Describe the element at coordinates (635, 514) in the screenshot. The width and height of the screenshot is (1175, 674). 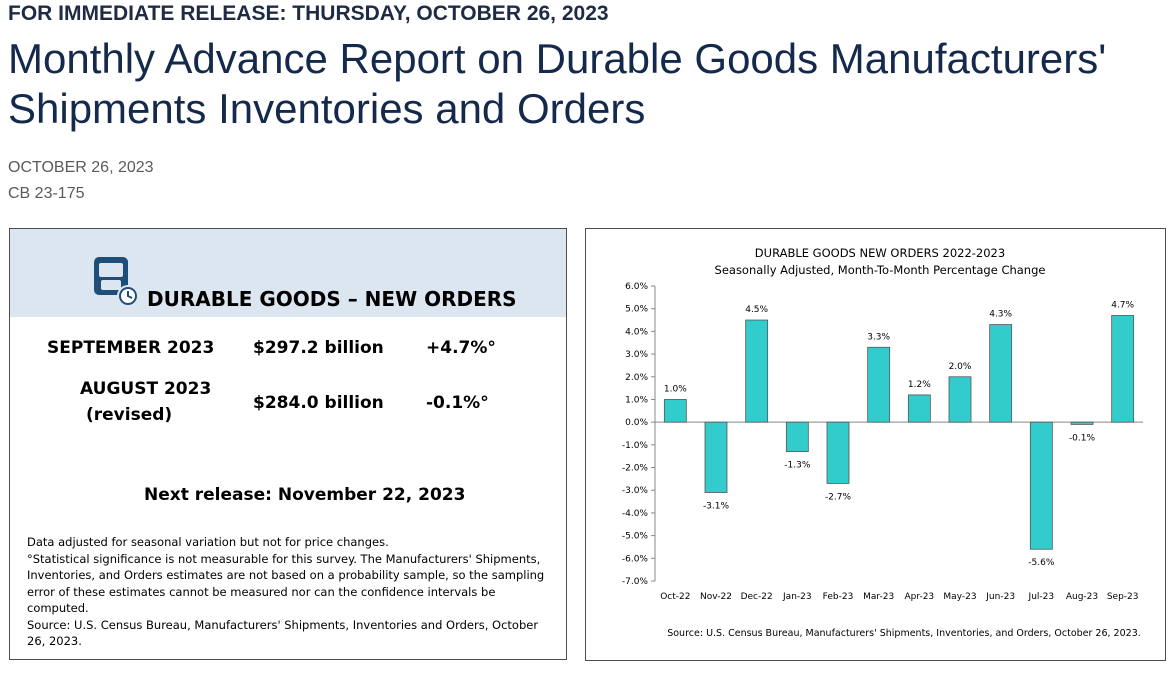
I see `y-tick-label: -4.0%` at that location.